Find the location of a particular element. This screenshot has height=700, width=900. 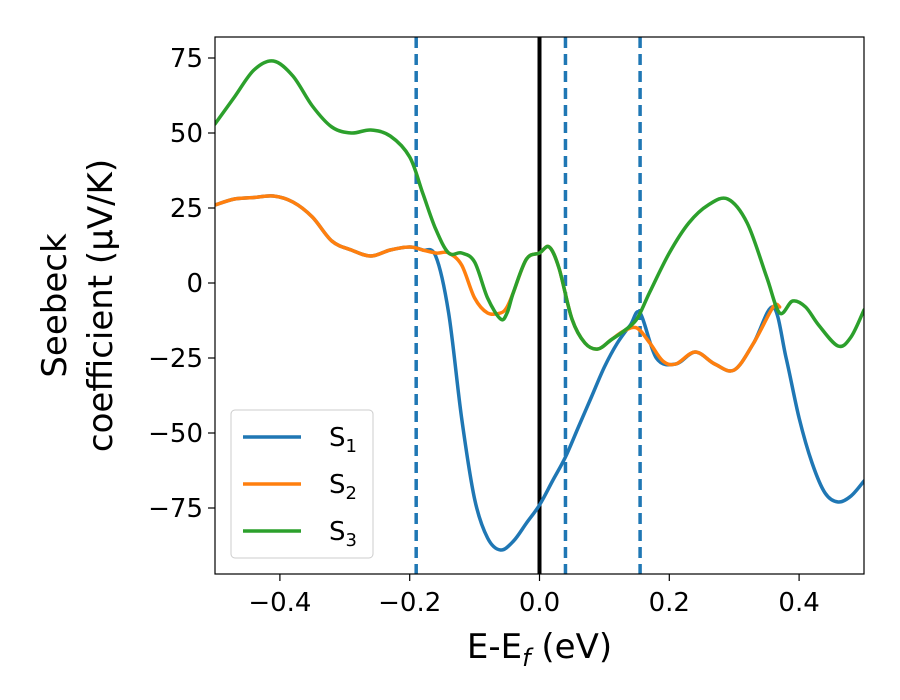

y-axis-title-line1: Seebeck is located at coordinates (55, 305).